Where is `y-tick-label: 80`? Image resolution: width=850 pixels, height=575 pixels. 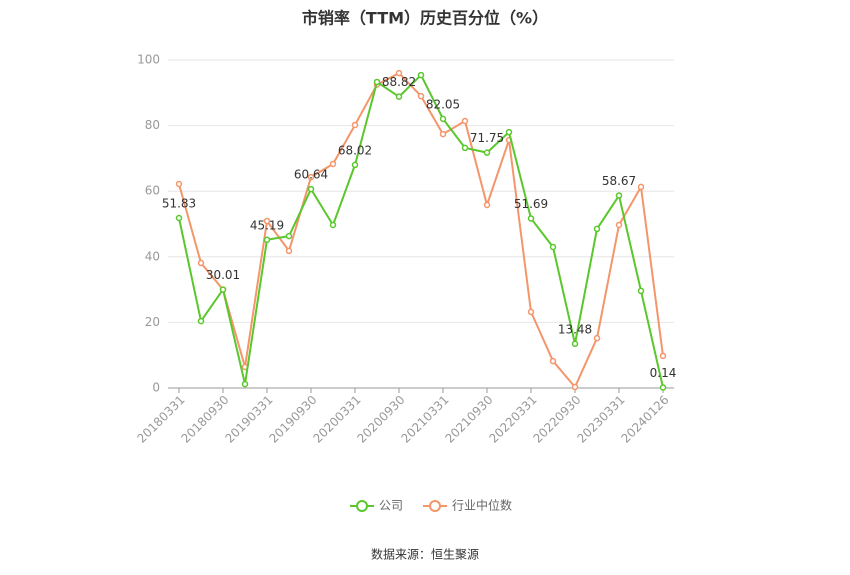 y-tick-label: 80 is located at coordinates (152, 125).